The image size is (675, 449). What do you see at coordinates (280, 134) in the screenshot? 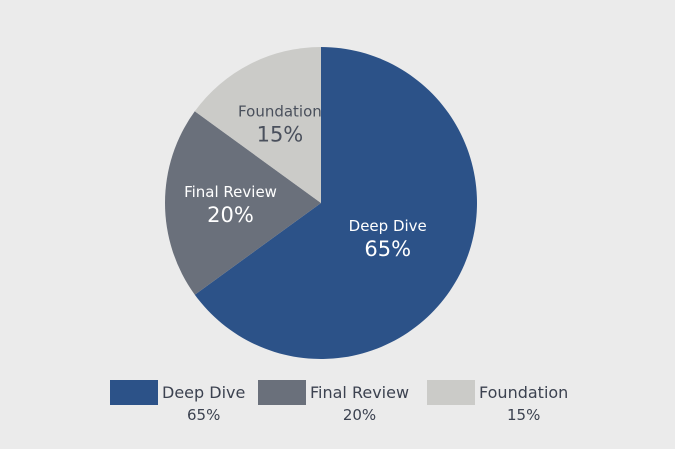
I see `slice-value-foundation: 15%` at bounding box center [280, 134].